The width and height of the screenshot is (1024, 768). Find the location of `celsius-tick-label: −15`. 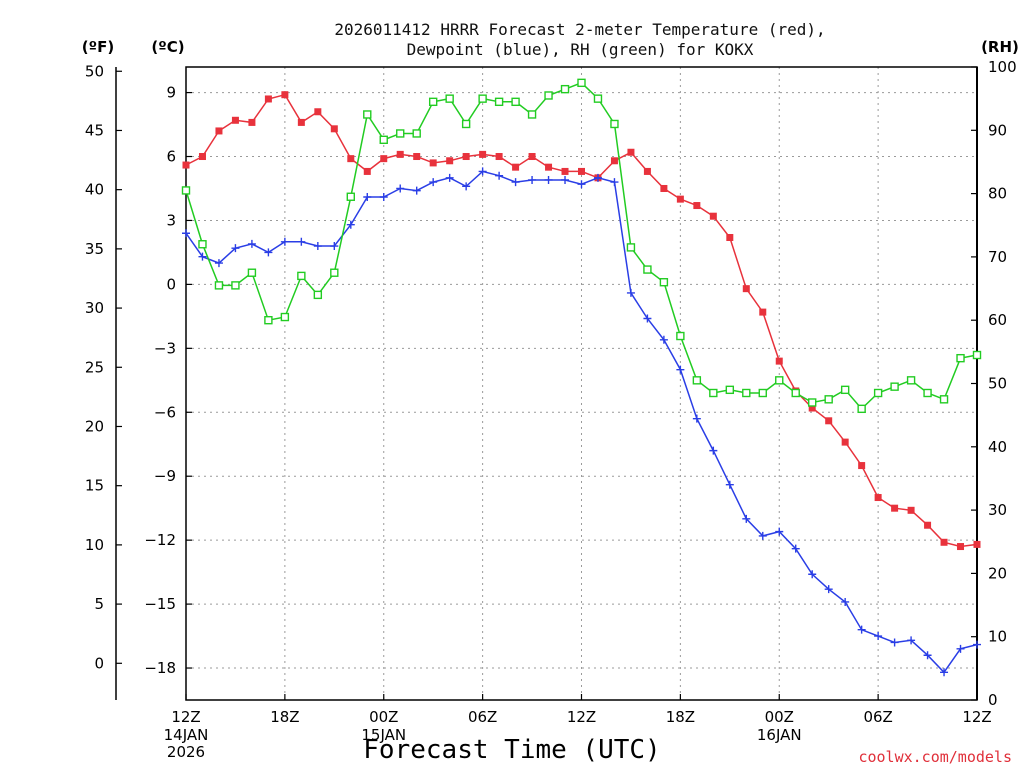

celsius-tick-label: −15 is located at coordinates (160, 604).